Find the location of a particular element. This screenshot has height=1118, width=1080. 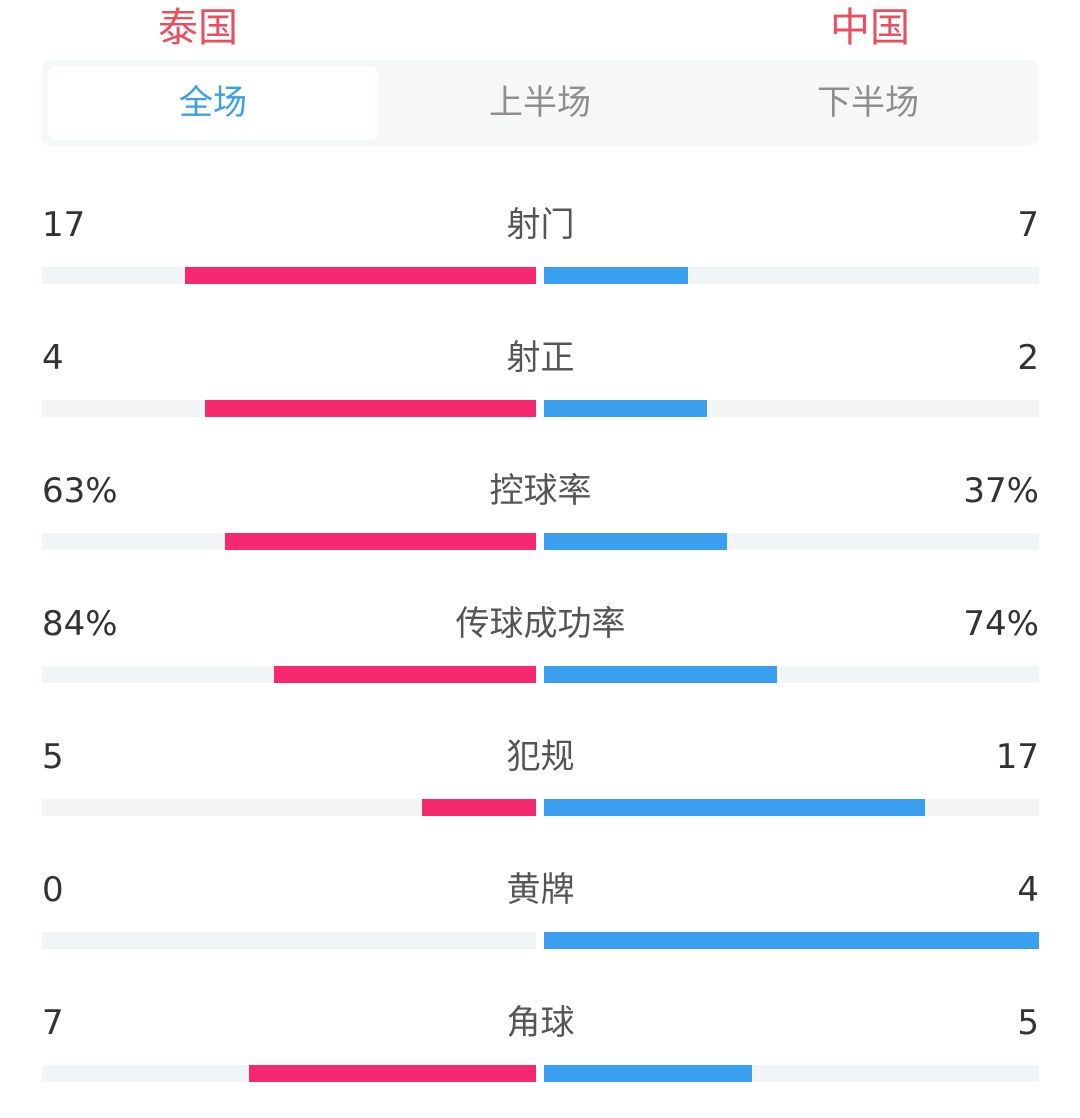

stat-row-yellow-cards: 0 黄牌 4 is located at coordinates (540, 918).